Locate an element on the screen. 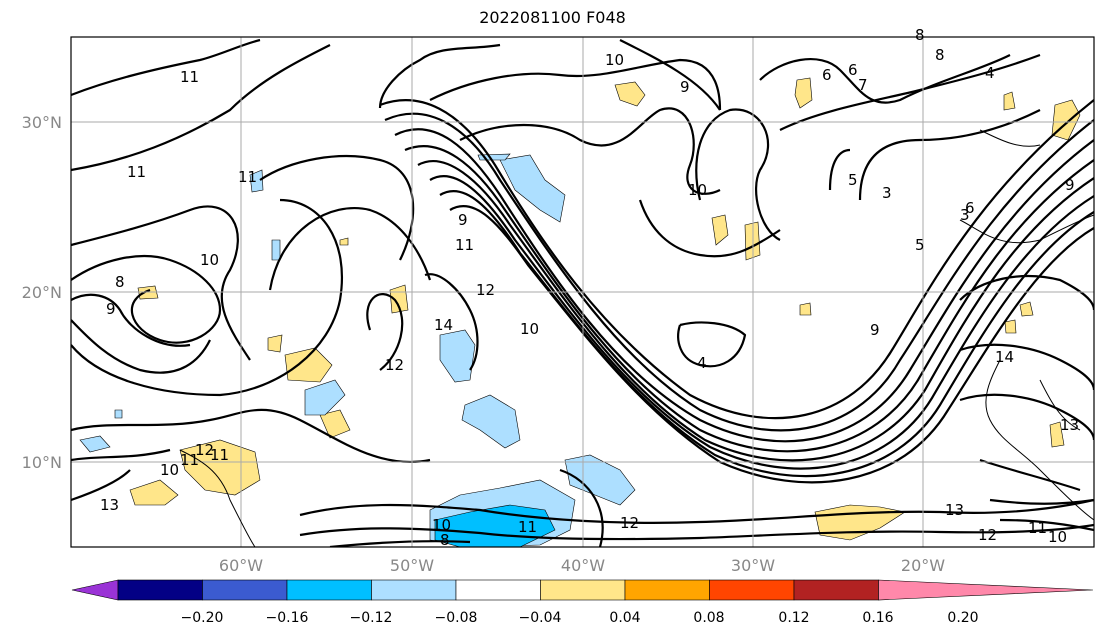 Image resolution: width=1105 pixels, height=639 pixels. lat-label: 20°N is located at coordinates (42, 292).